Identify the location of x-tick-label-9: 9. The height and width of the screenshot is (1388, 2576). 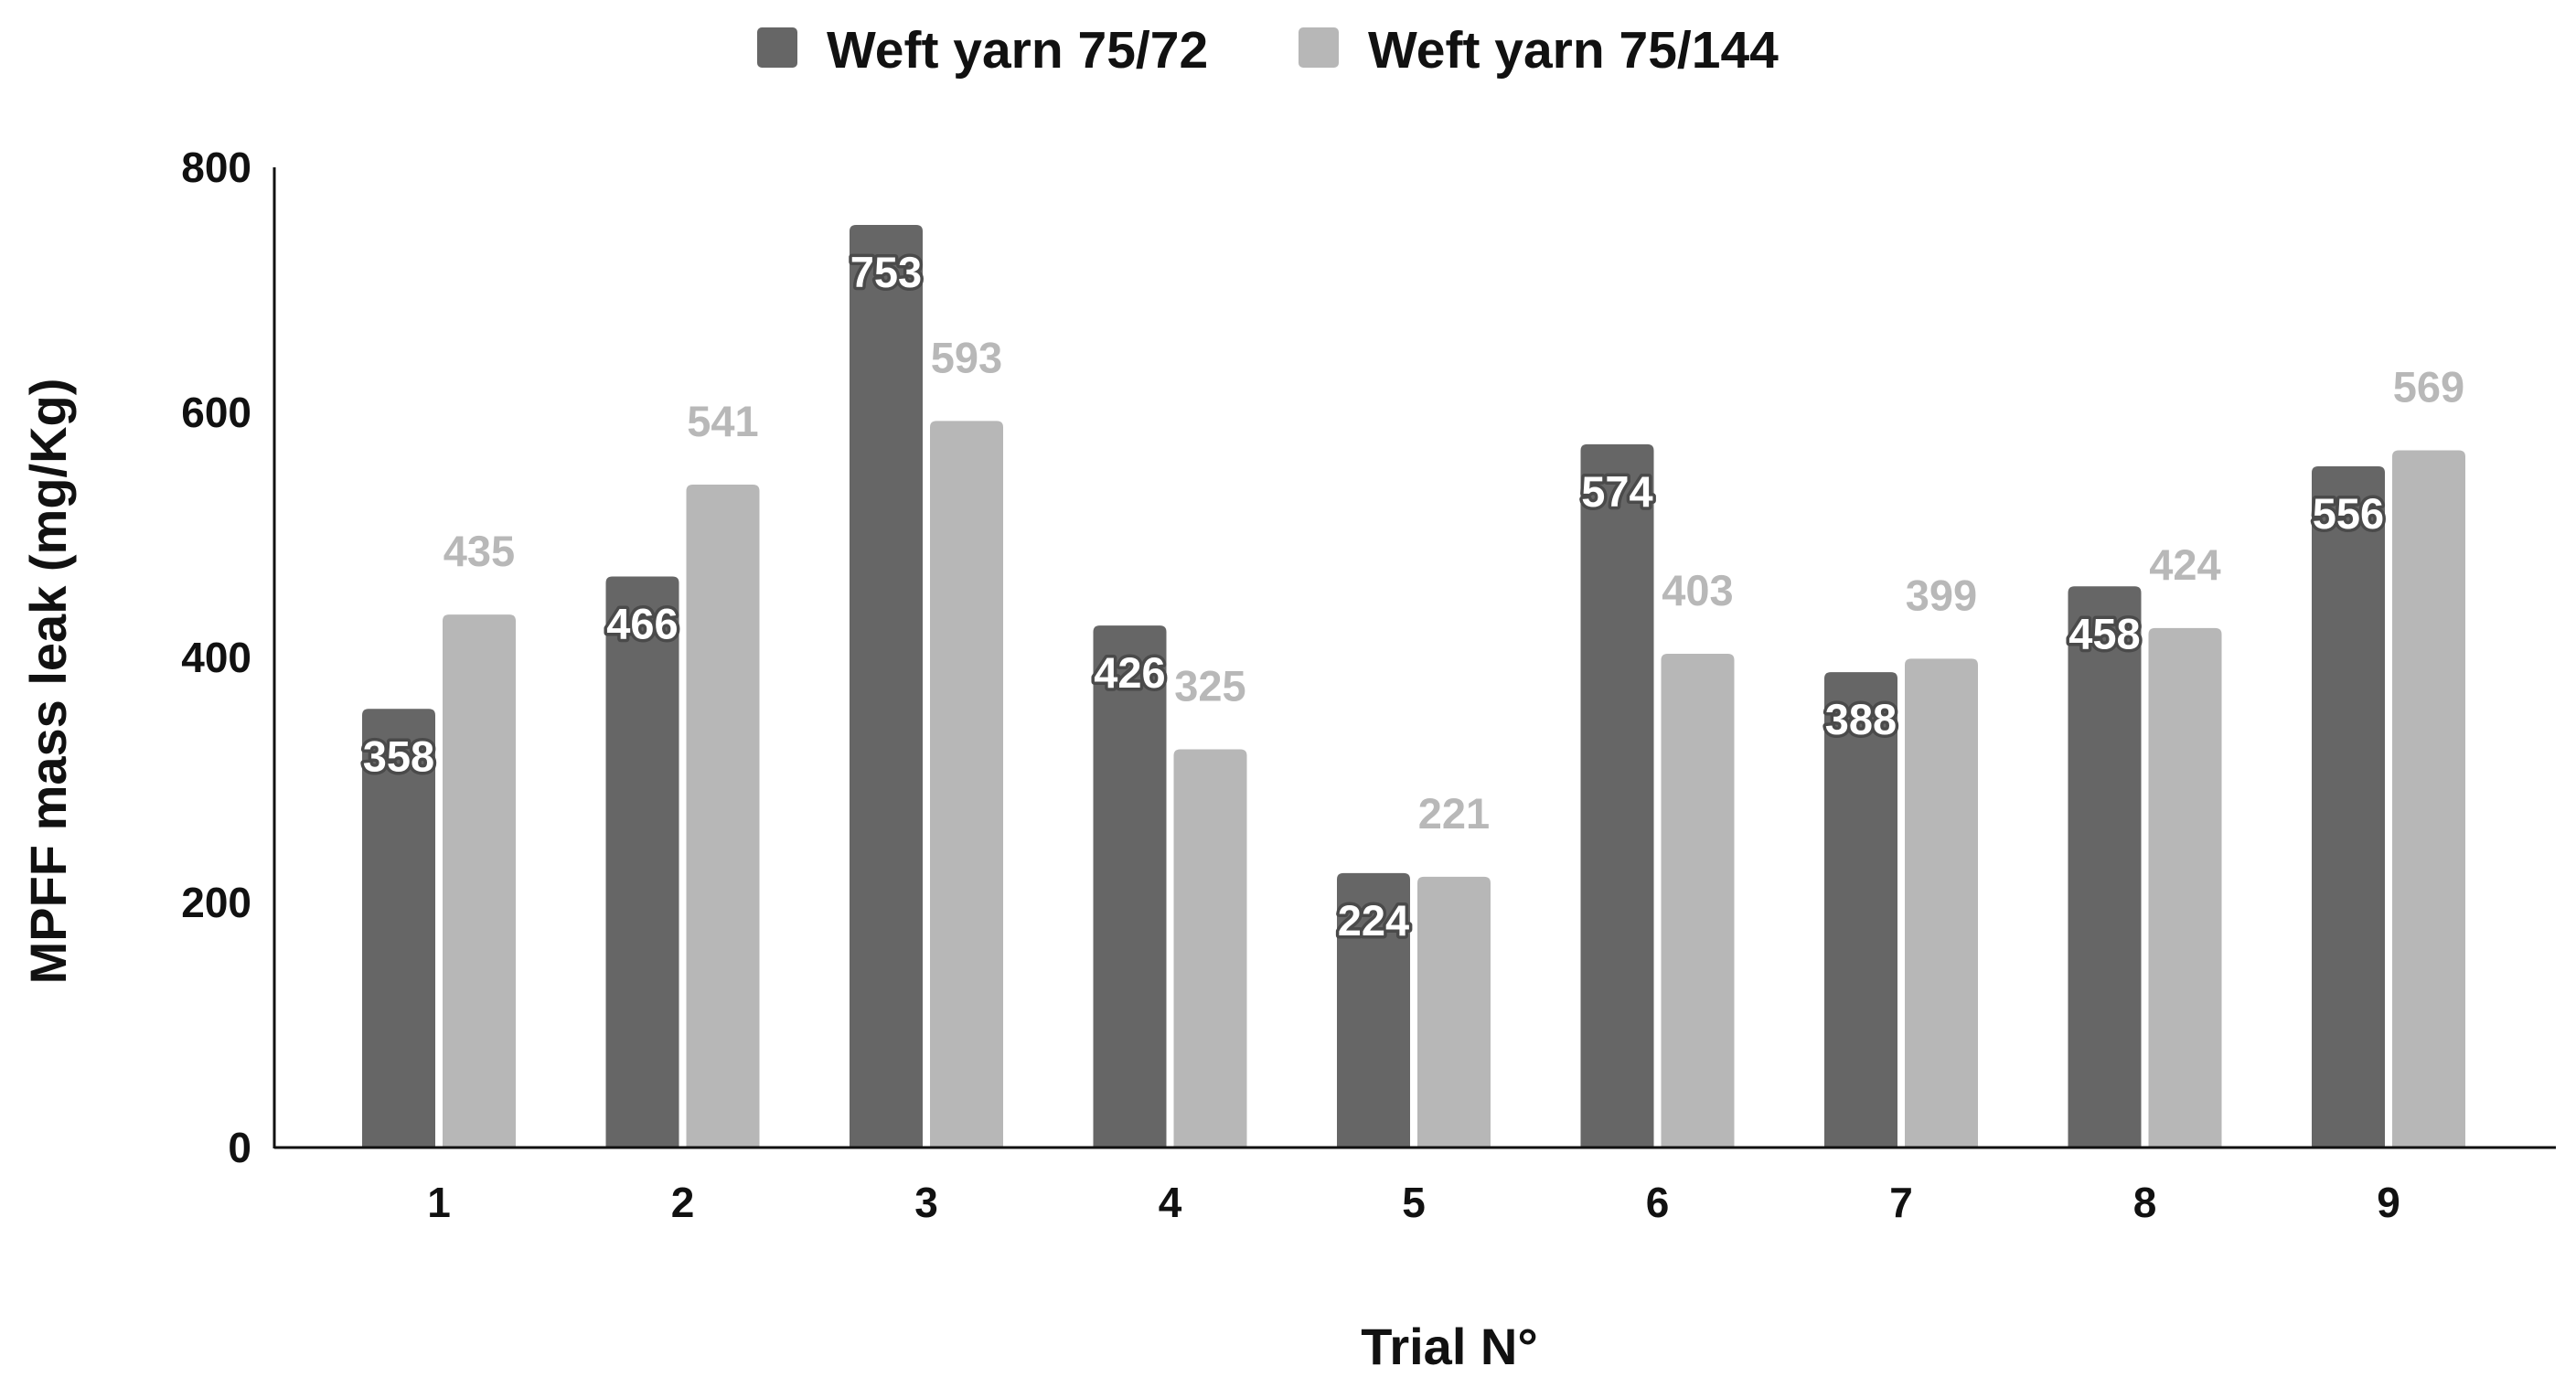
(2388, 1202).